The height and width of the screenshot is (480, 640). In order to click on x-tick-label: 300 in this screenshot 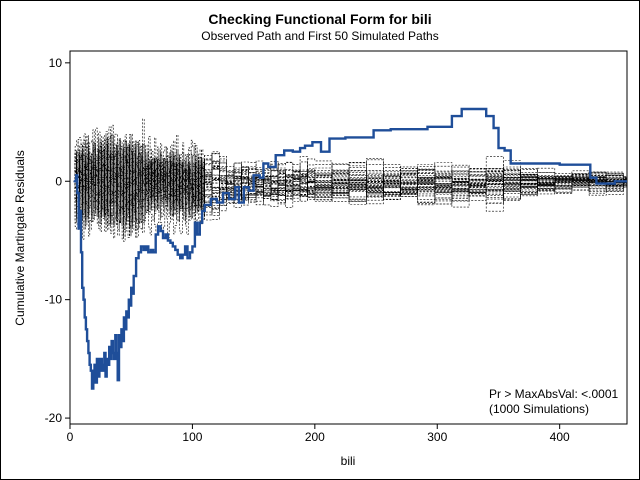, I will do `click(437, 437)`.